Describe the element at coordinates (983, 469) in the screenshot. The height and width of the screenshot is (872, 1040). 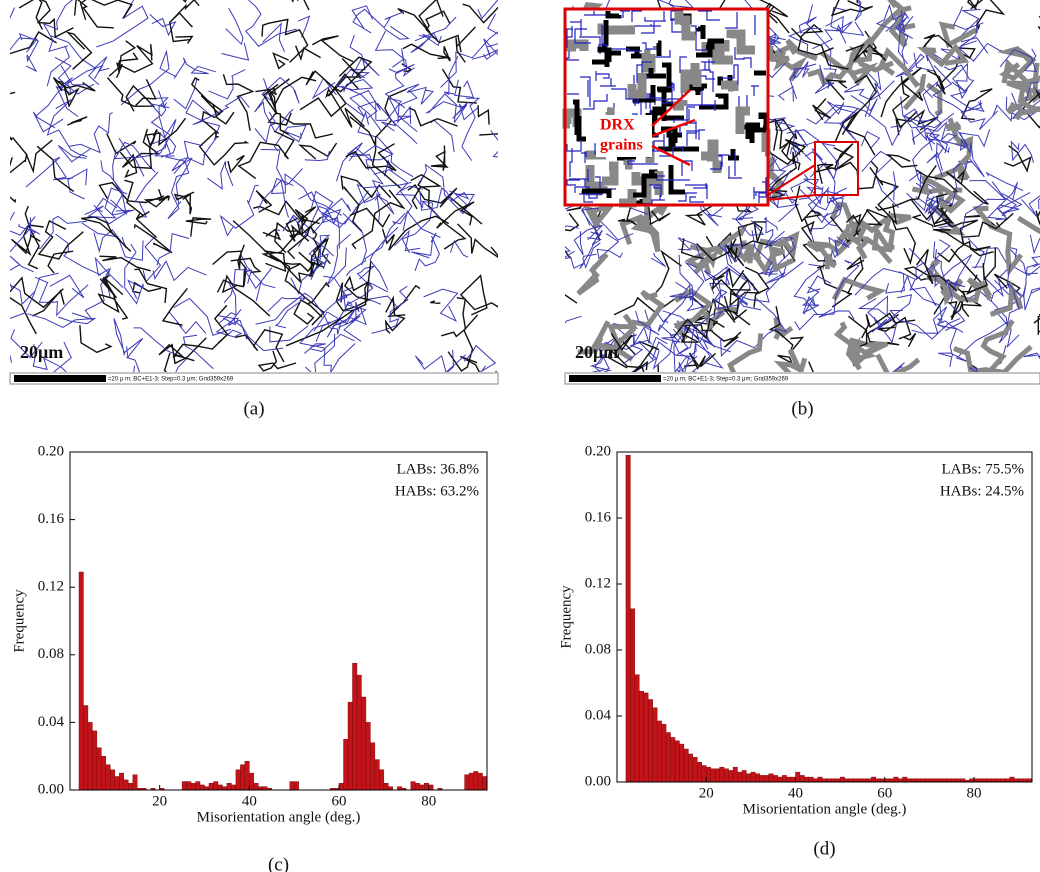
I see `annotation: LABs: 75.5%` at that location.